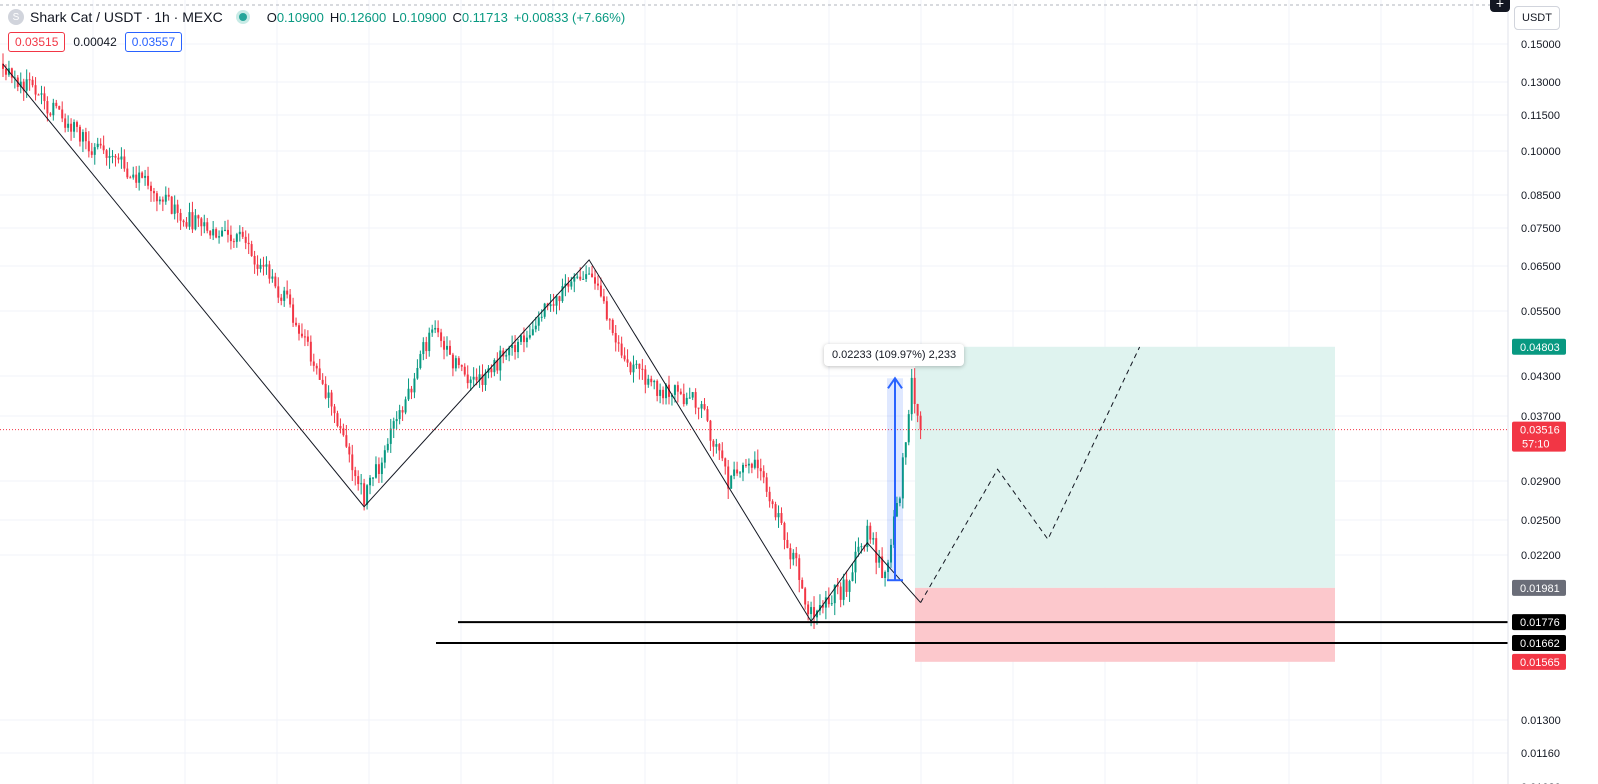  I want to click on measure-tool, so click(895, 479).